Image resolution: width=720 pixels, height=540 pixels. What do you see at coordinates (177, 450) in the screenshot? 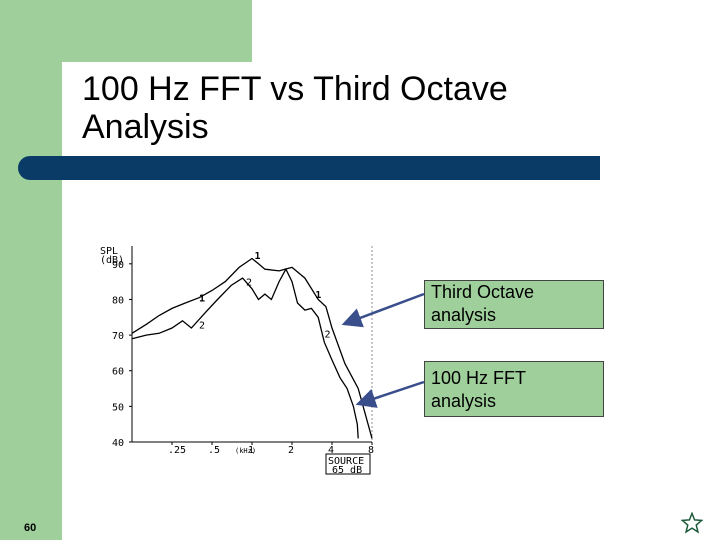
I see `x-tick-label: .25` at bounding box center [177, 450].